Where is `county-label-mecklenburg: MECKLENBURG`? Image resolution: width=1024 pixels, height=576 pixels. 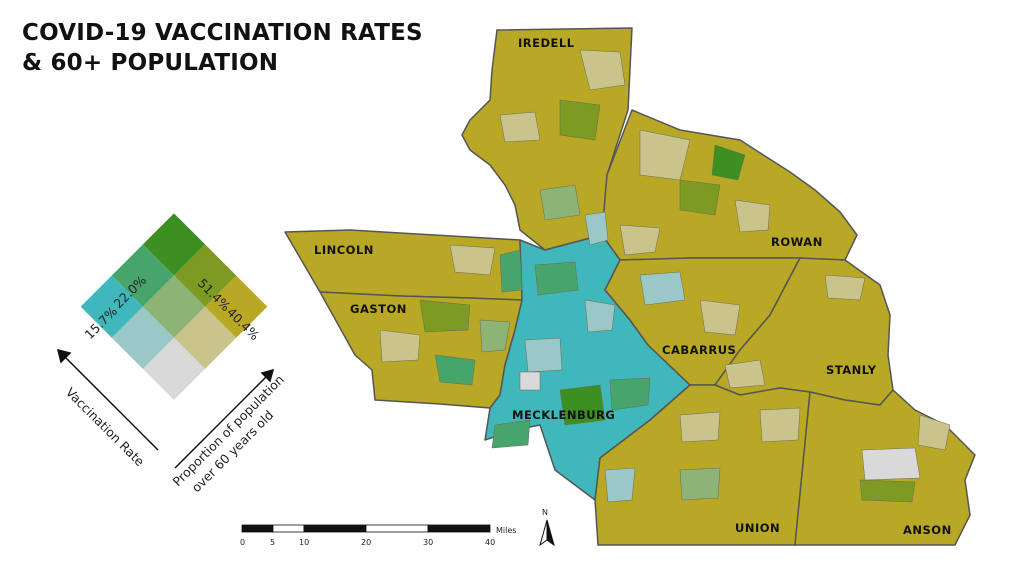 county-label-mecklenburg: MECKLENBURG is located at coordinates (563, 415).